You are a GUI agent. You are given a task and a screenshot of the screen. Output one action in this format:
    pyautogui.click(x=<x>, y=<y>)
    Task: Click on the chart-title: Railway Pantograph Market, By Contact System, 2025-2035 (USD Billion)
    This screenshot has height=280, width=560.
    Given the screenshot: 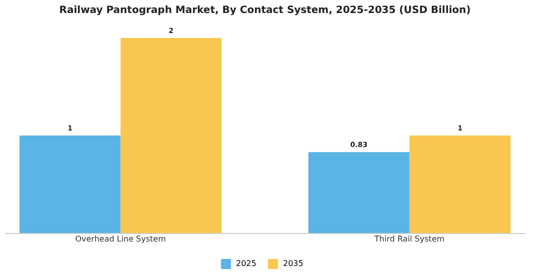 What is the action you would take?
    pyautogui.click(x=265, y=10)
    